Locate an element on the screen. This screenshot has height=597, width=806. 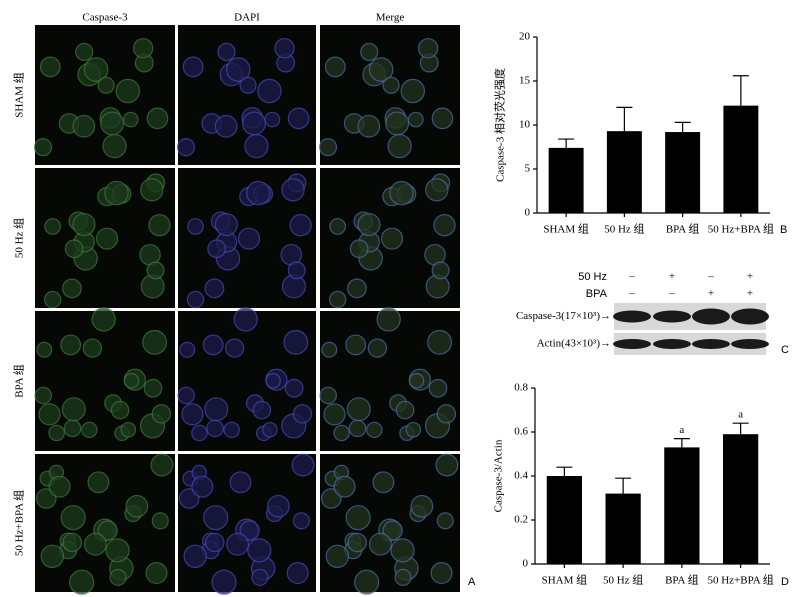
condition-label: 50 Hz is located at coordinates (592, 277).